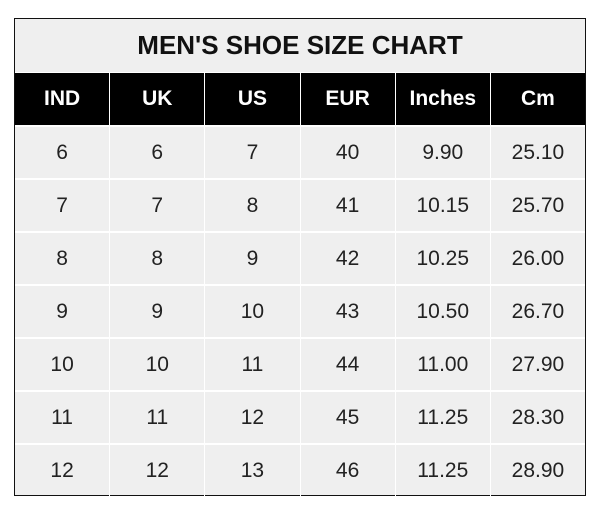 This screenshot has height=521, width=605. I want to click on table-cell: 27.90, so click(538, 364).